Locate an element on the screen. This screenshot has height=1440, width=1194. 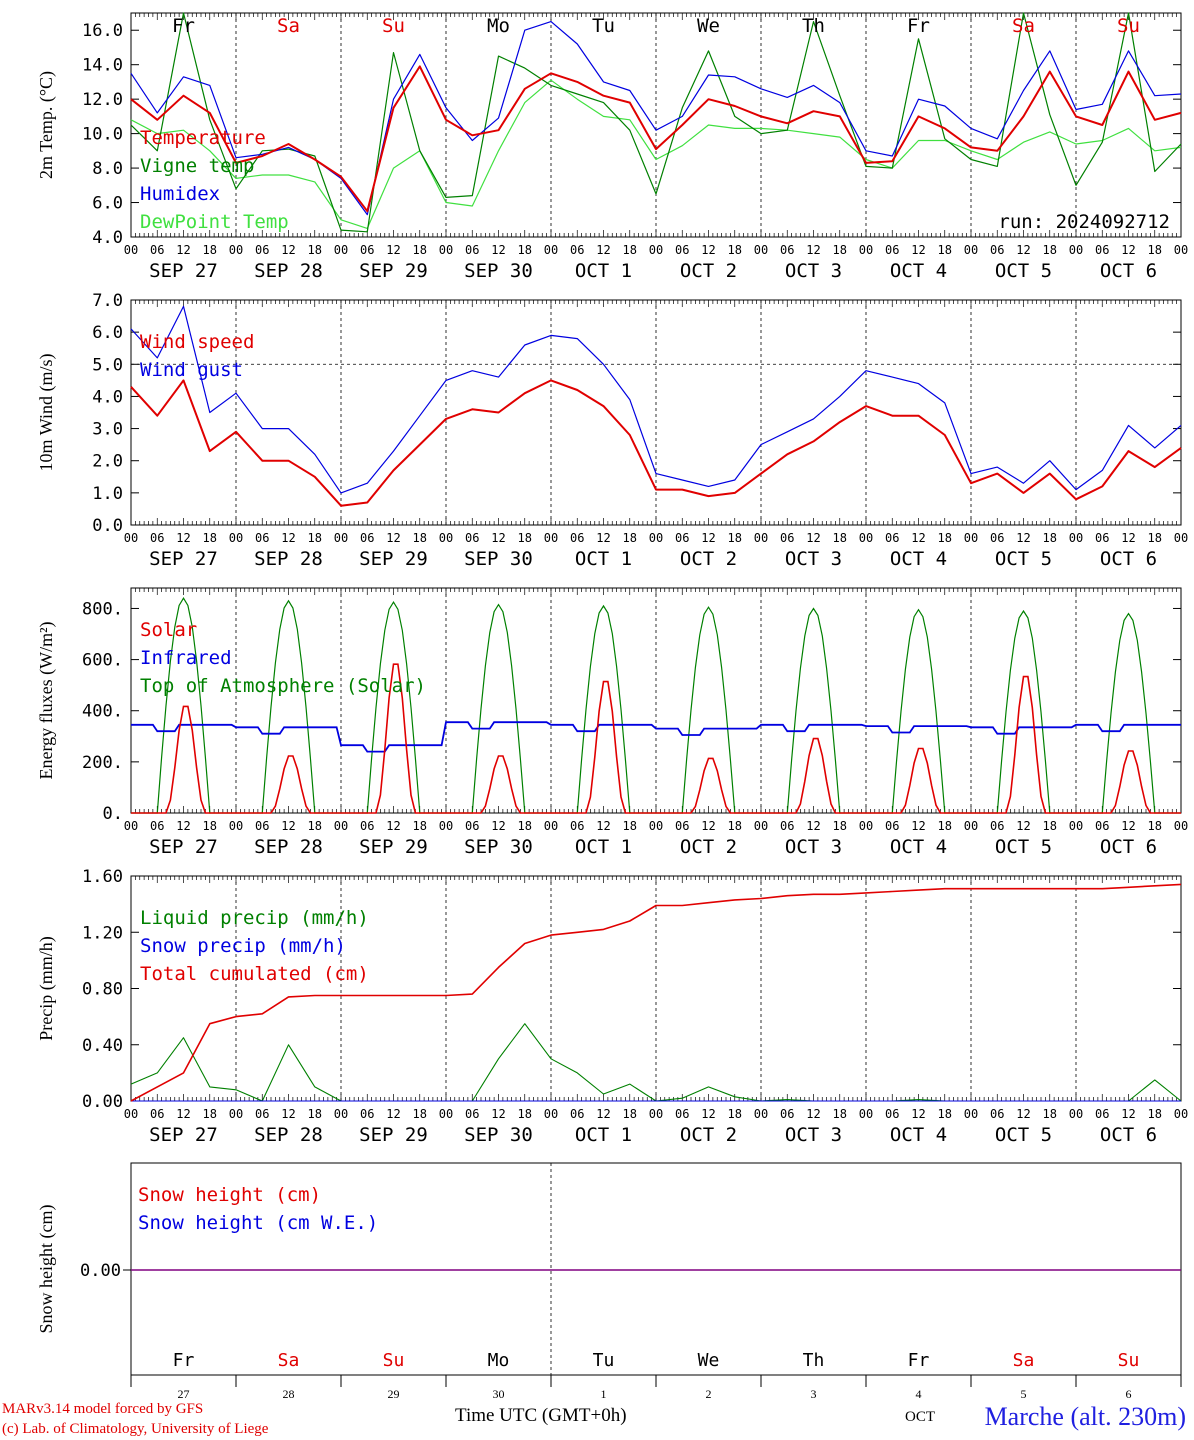
weekday-label: Su is located at coordinates (1128, 26).